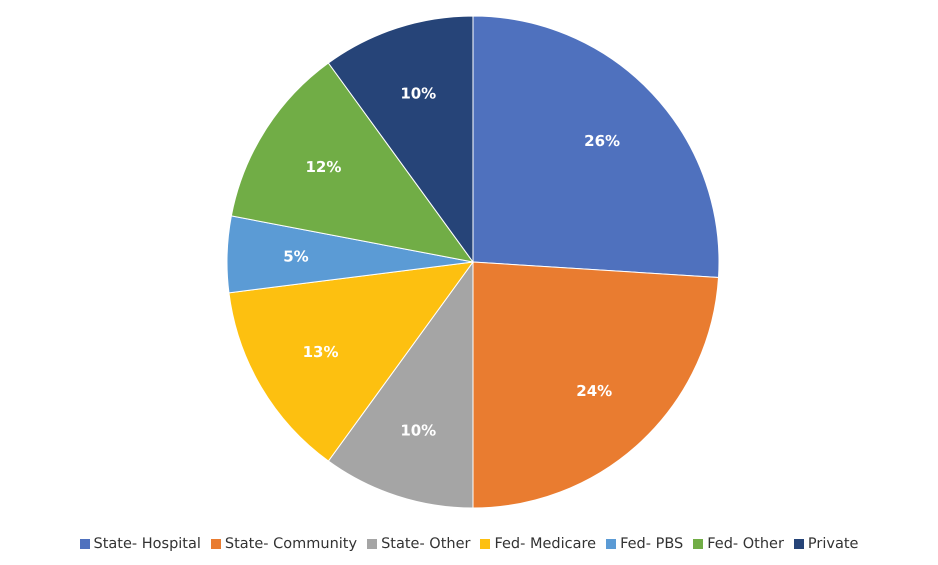  Describe the element at coordinates (147, 544) in the screenshot. I see `legend-label: State- Hospital` at that location.